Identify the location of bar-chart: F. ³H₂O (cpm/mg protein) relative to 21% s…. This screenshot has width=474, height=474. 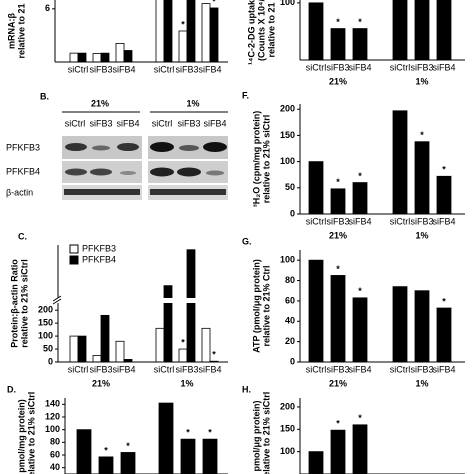
(353, 165).